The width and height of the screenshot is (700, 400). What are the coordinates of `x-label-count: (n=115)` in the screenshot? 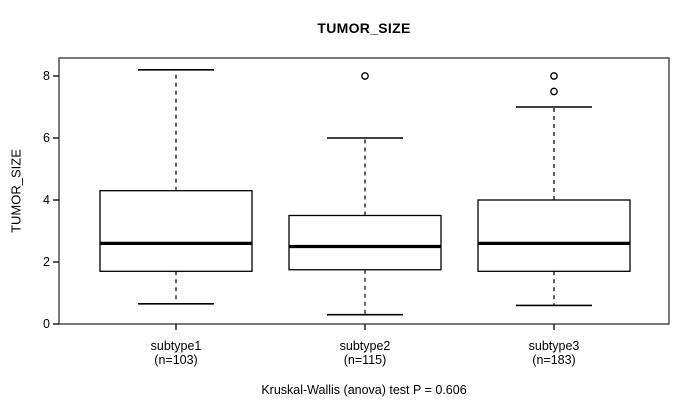 It's located at (365, 359).